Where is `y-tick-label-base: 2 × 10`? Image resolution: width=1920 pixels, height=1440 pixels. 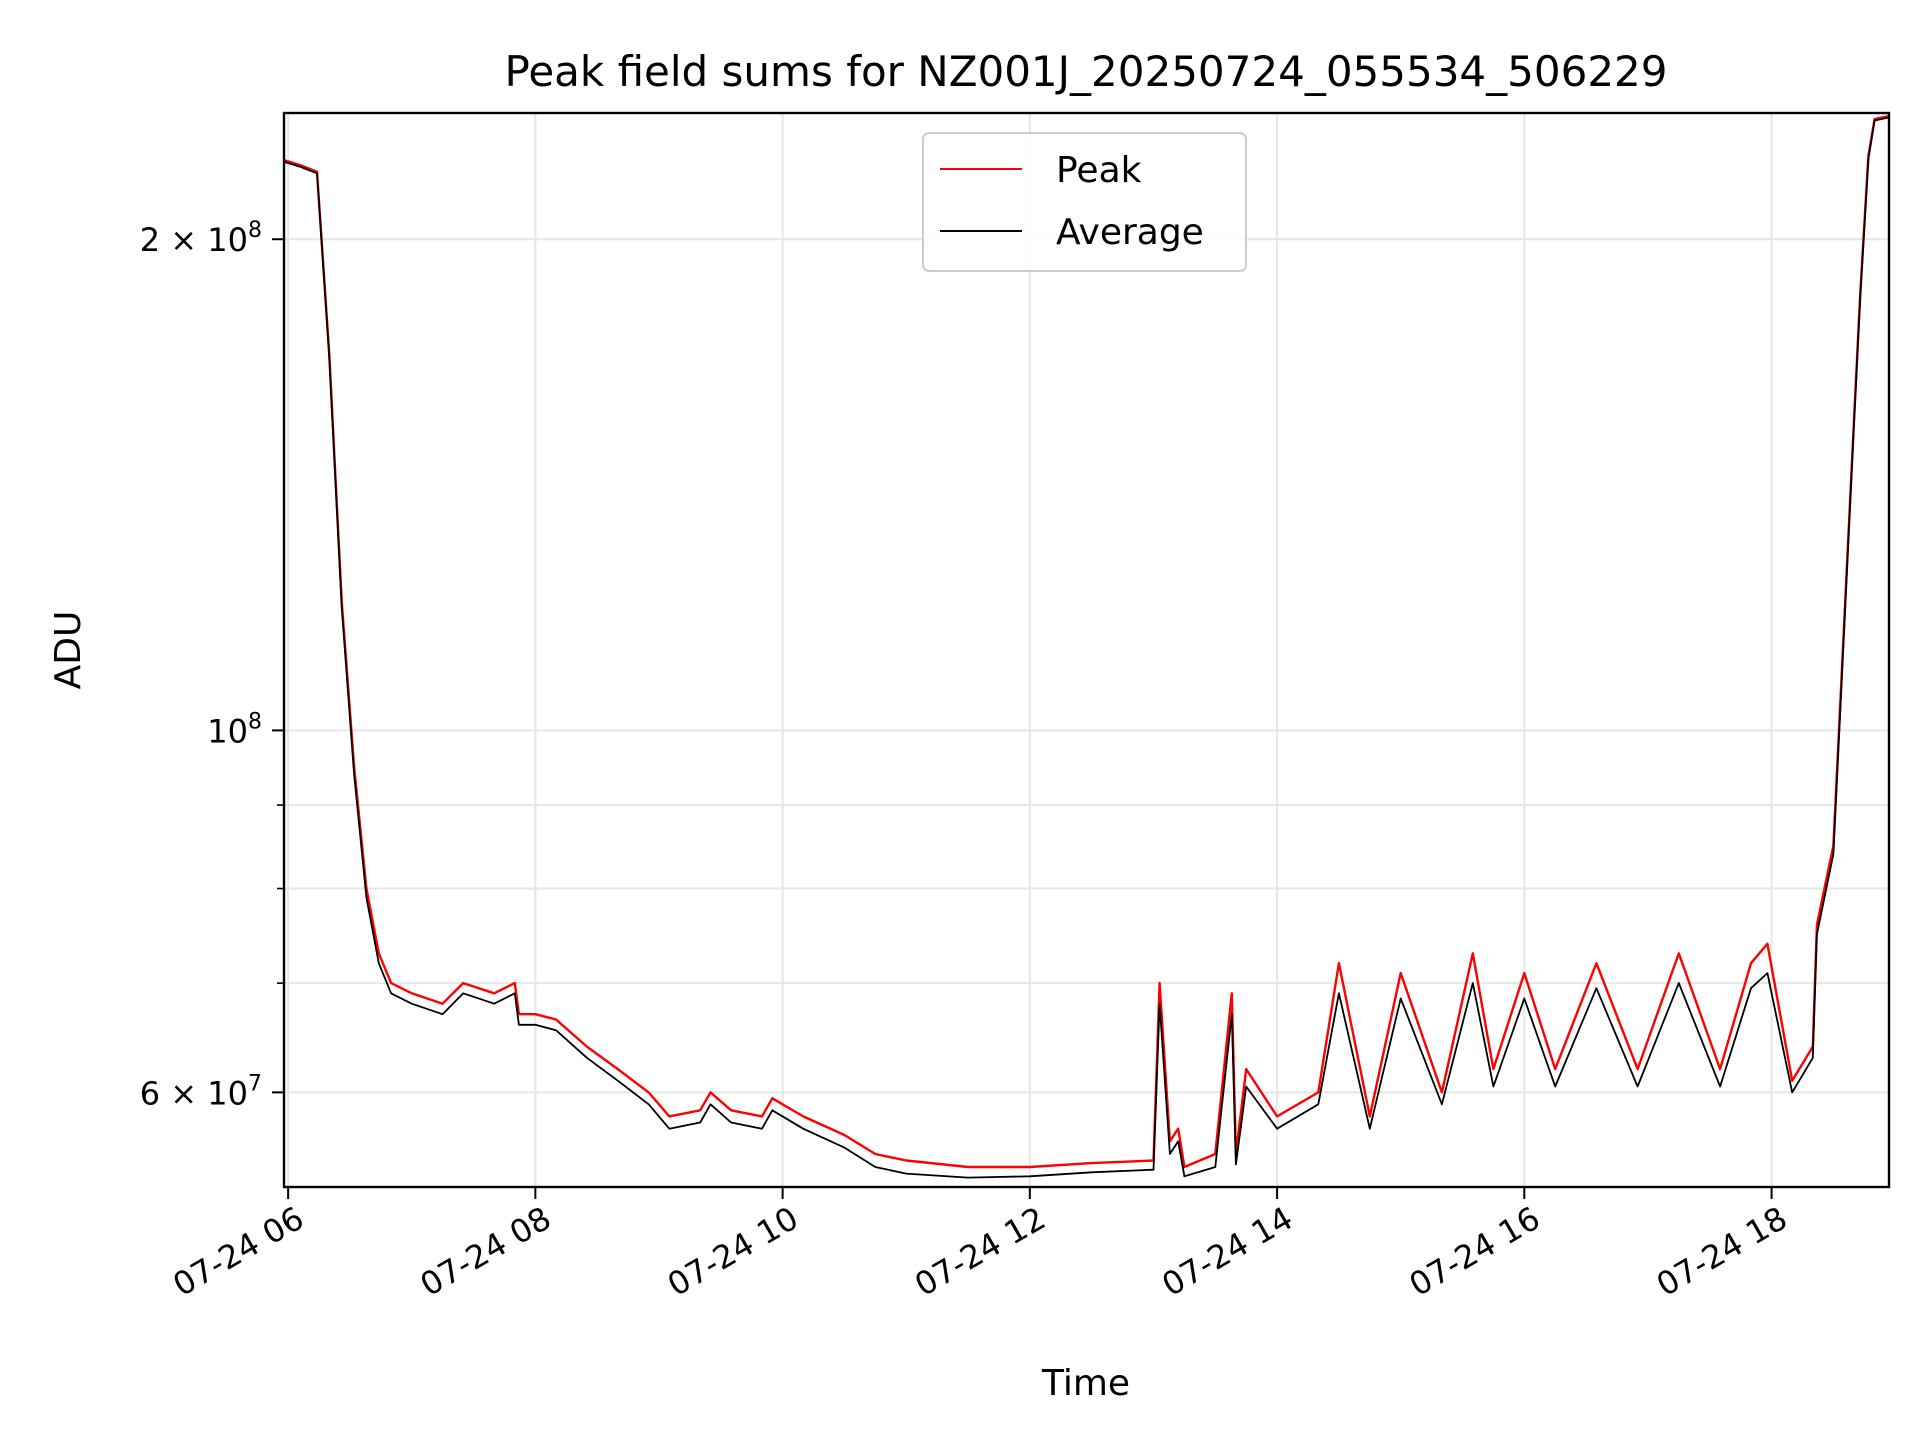 y-tick-label-base: 2 × 10 is located at coordinates (194, 240).